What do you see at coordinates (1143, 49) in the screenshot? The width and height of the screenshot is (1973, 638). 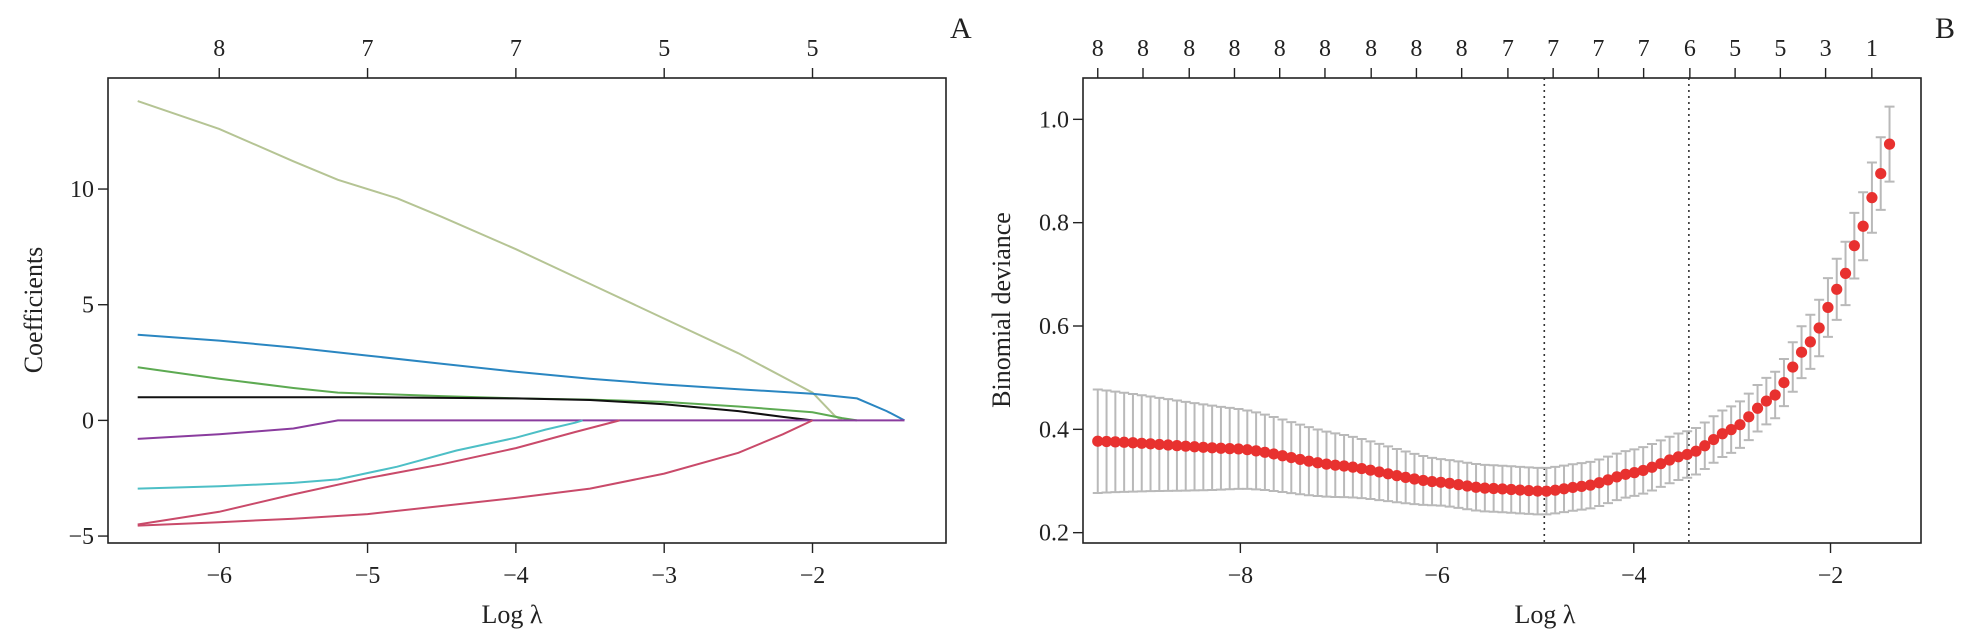 I see `panel-b-toptick-label-1: 8` at bounding box center [1143, 49].